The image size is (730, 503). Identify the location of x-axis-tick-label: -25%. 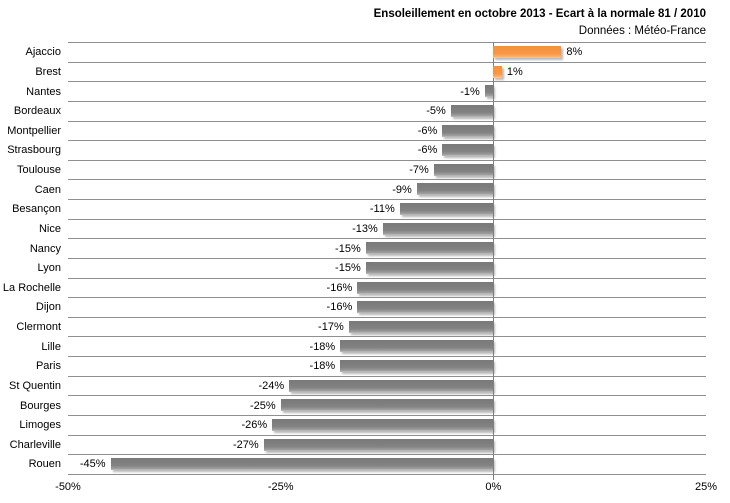
(280, 487).